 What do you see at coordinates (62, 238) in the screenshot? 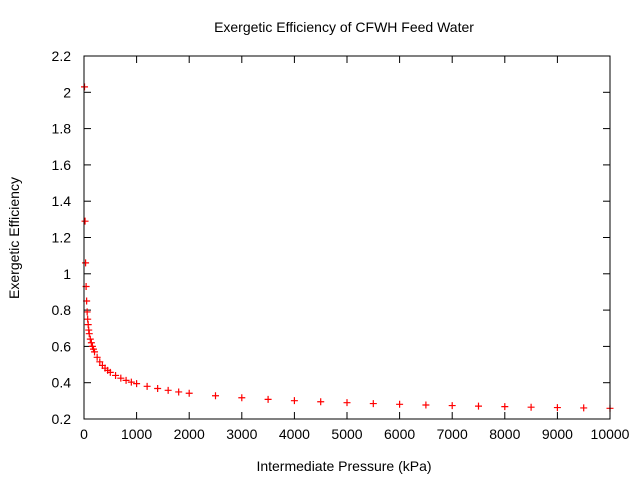
I see `y-tick-label: 1.2` at bounding box center [62, 238].